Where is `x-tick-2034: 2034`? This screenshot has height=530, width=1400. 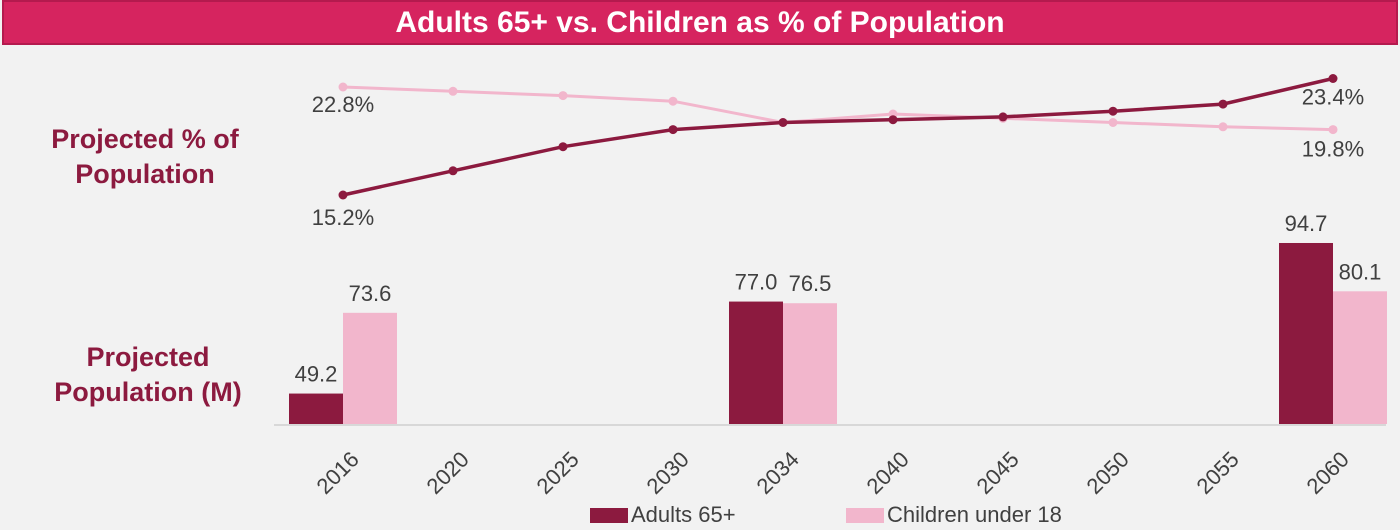 x-tick-2034: 2034 is located at coordinates (778, 473).